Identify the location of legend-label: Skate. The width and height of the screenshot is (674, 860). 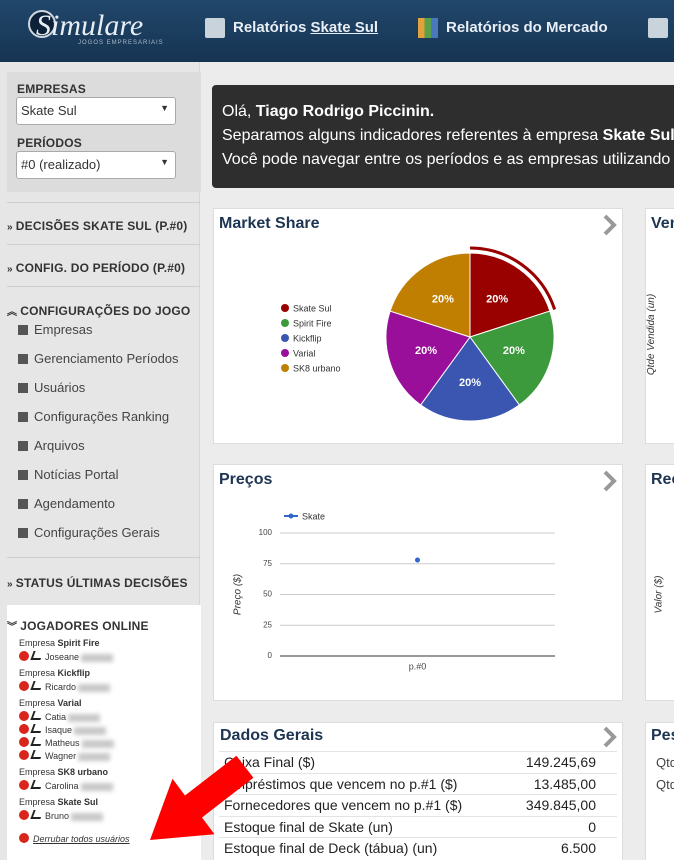
(313, 516).